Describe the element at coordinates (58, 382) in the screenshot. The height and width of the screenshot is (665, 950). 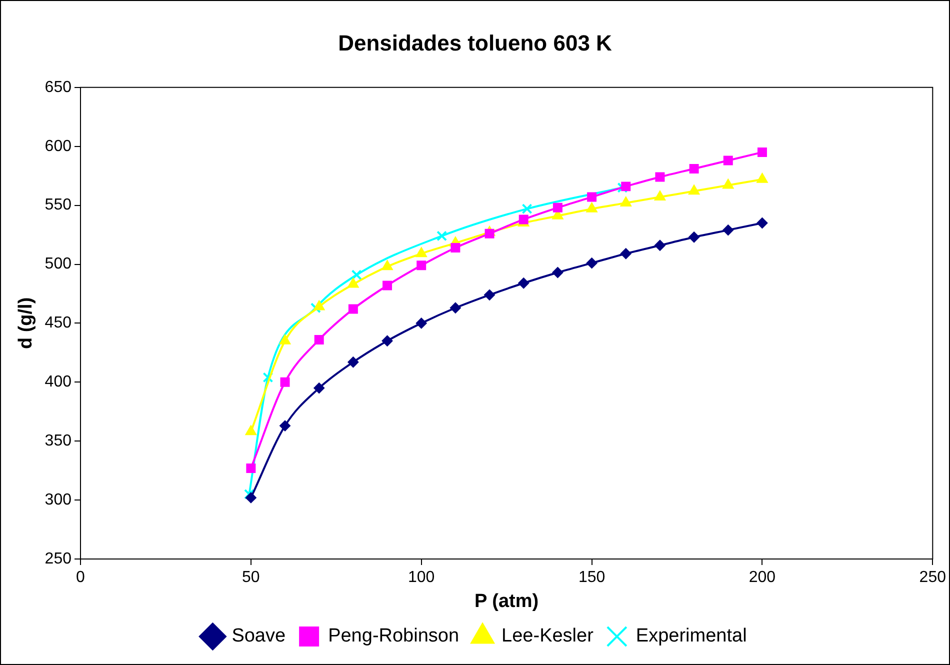
I see `y-tick-label: 400` at that location.